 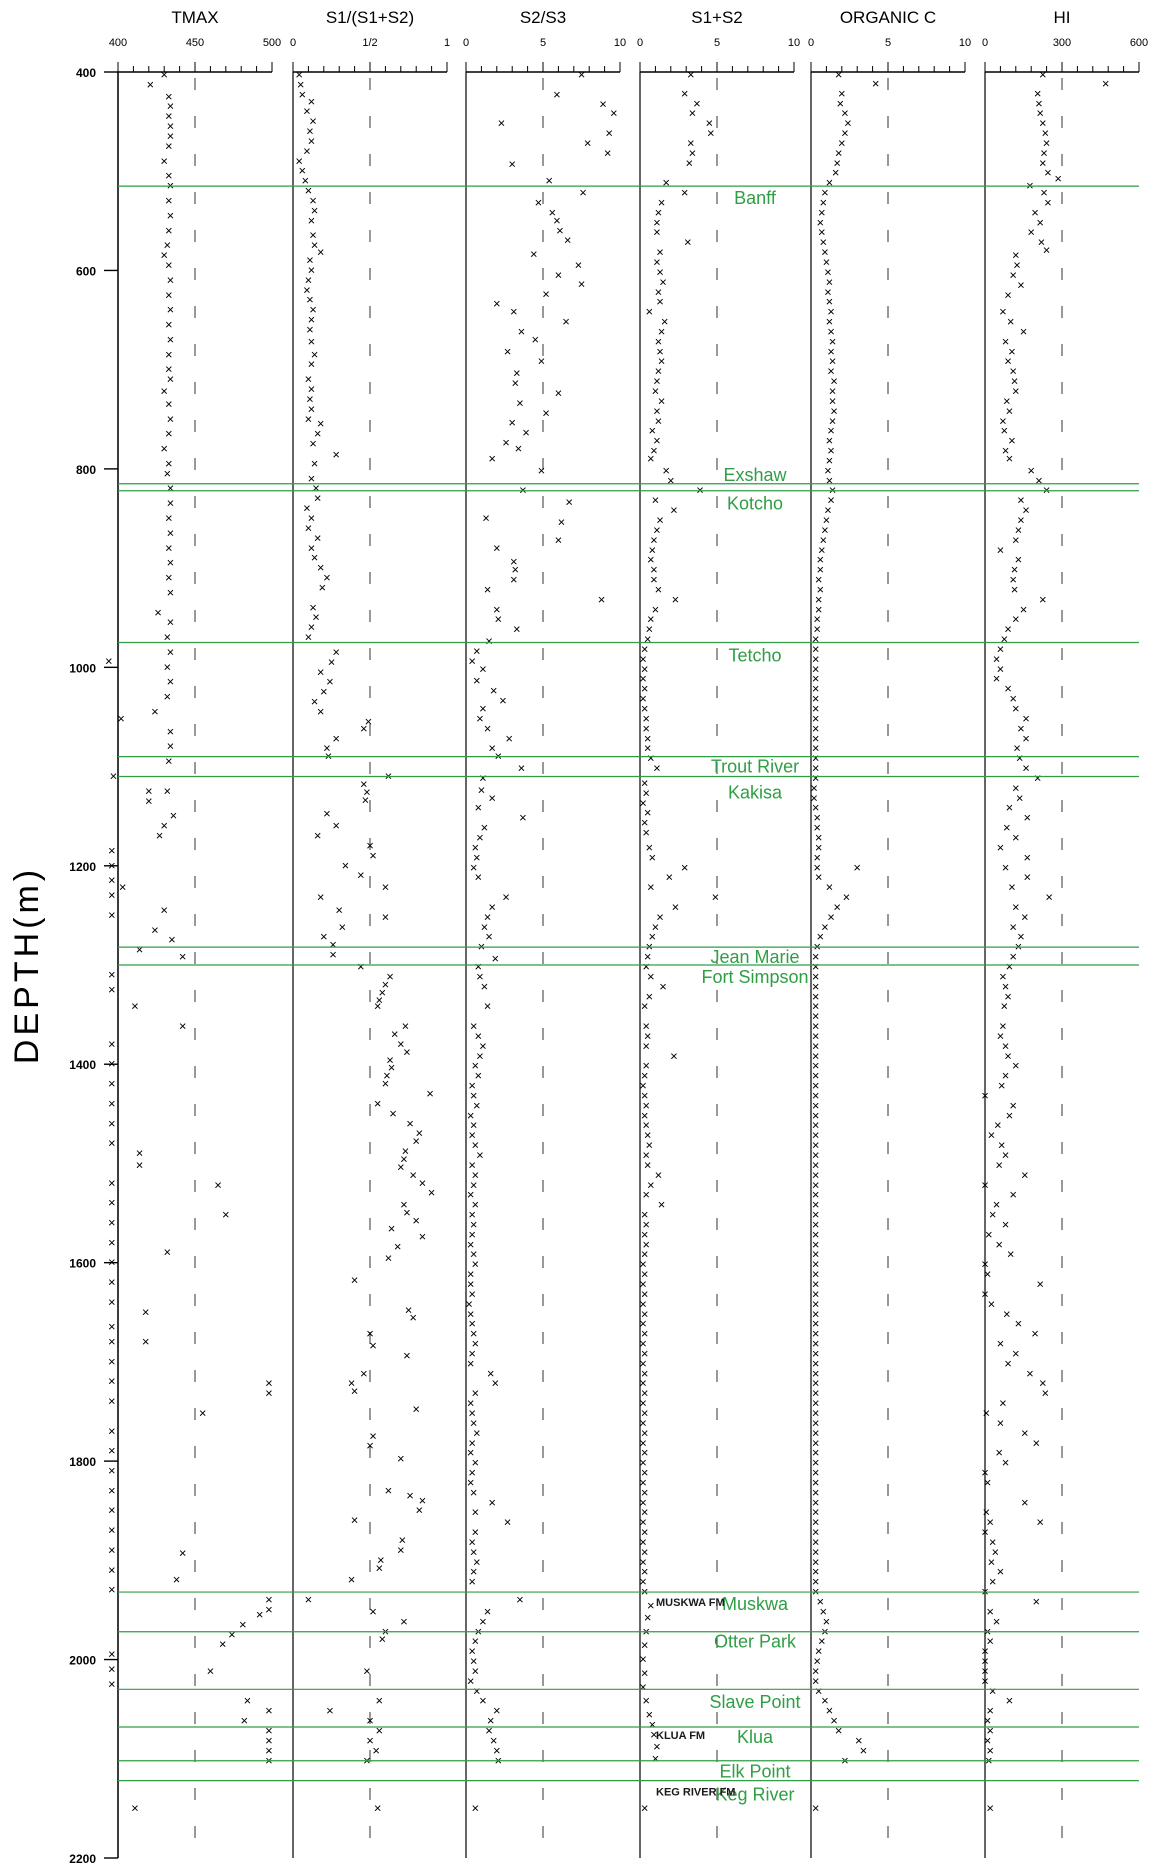 What do you see at coordinates (690, 1603) in the screenshot?
I see `fm-annotation: MUSKWA FM` at bounding box center [690, 1603].